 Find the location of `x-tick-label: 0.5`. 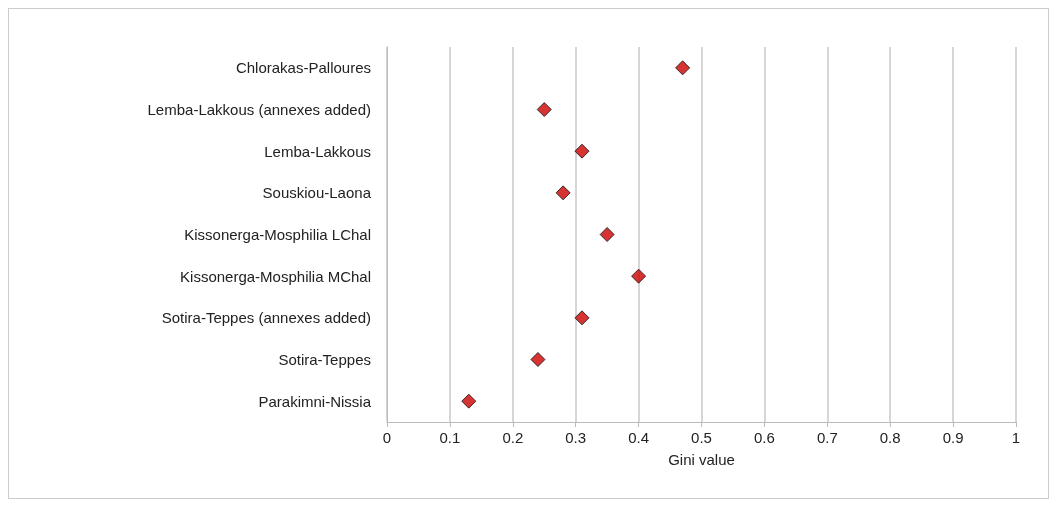

x-tick-label: 0.5 is located at coordinates (701, 437).